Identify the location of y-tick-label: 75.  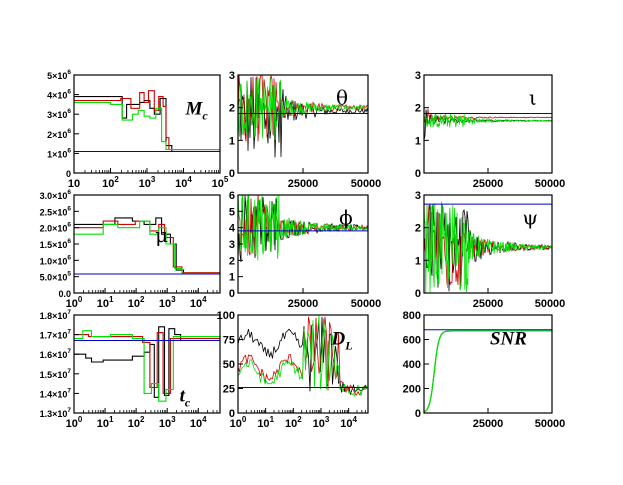
(229, 341).